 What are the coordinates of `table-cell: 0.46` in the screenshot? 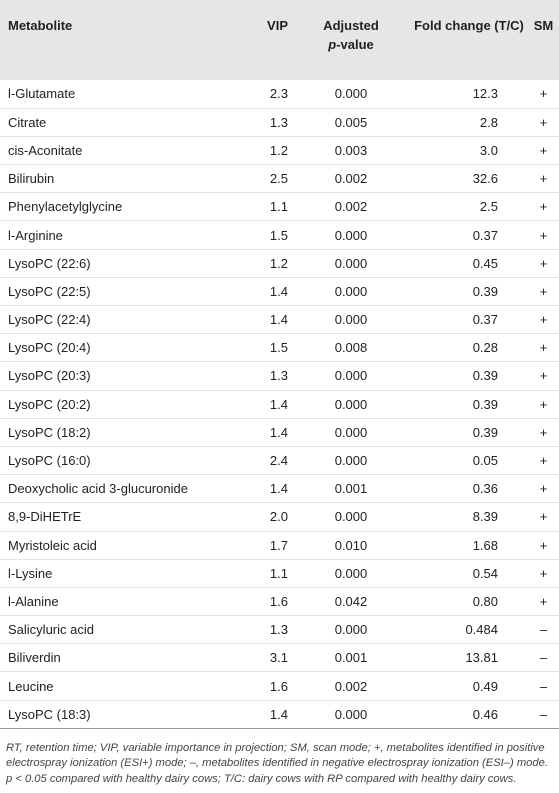 It's located at (469, 714).